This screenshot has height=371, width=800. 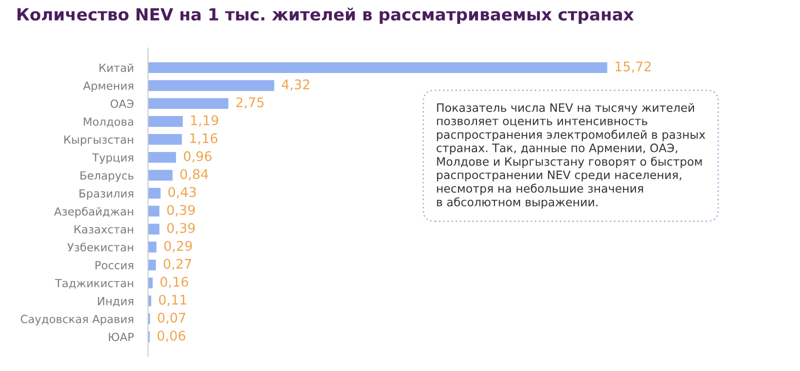 I want to click on data-label: 0,27, so click(x=178, y=264).